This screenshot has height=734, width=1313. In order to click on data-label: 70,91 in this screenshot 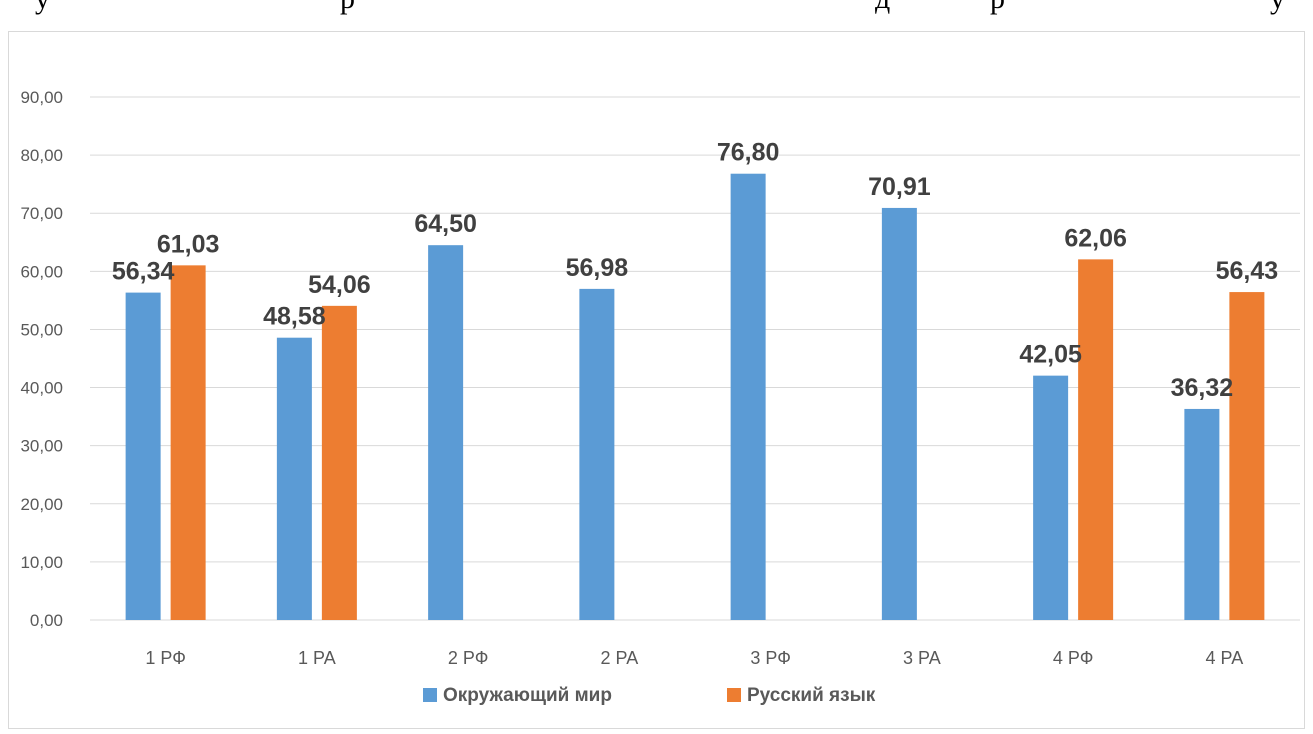, I will do `click(899, 187)`.